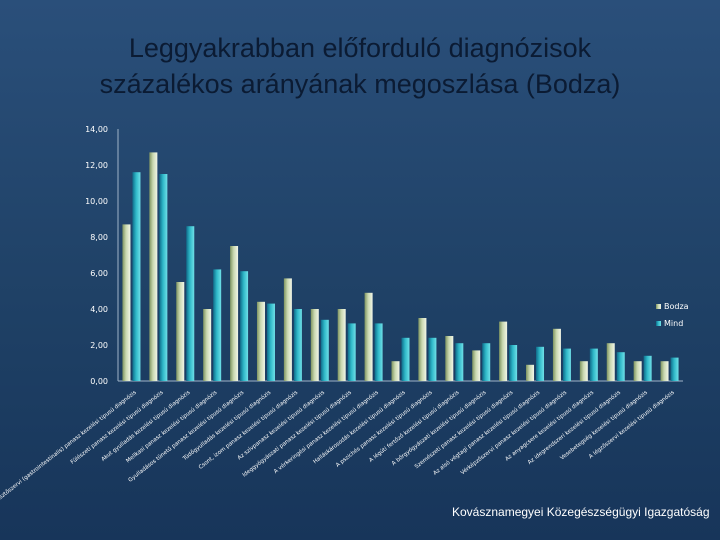 Image resolution: width=720 pixels, height=540 pixels. What do you see at coordinates (99, 309) in the screenshot?
I see `y-tick-label: 4,00` at bounding box center [99, 309].